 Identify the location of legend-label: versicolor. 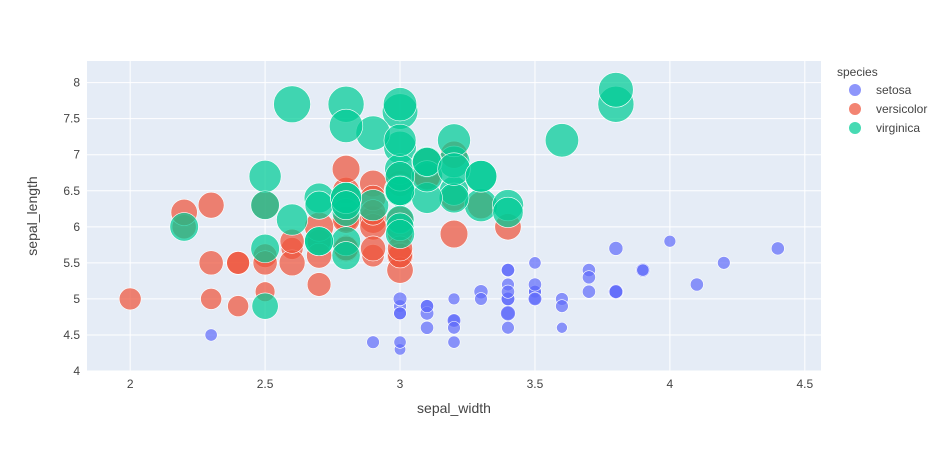
(901, 109).